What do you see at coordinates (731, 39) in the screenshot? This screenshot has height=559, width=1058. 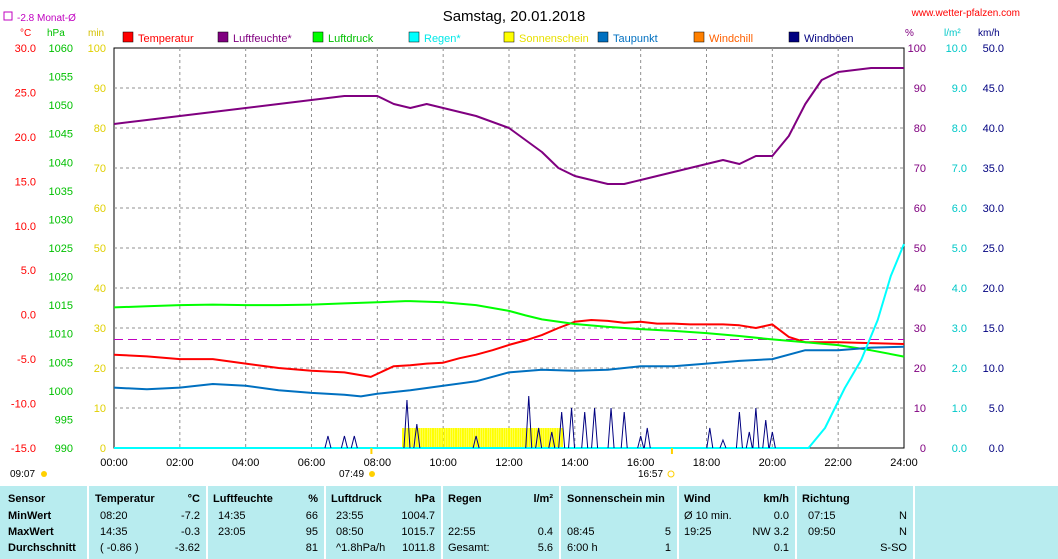 I see `legend-label-6: Windchill` at bounding box center [731, 39].